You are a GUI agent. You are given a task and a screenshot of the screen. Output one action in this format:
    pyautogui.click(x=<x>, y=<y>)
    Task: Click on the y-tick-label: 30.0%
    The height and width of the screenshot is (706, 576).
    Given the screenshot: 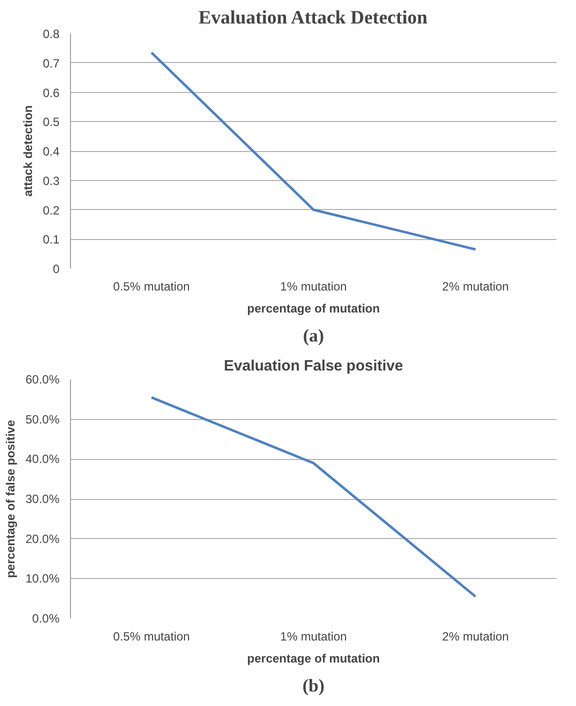 What is the action you would take?
    pyautogui.click(x=42, y=499)
    